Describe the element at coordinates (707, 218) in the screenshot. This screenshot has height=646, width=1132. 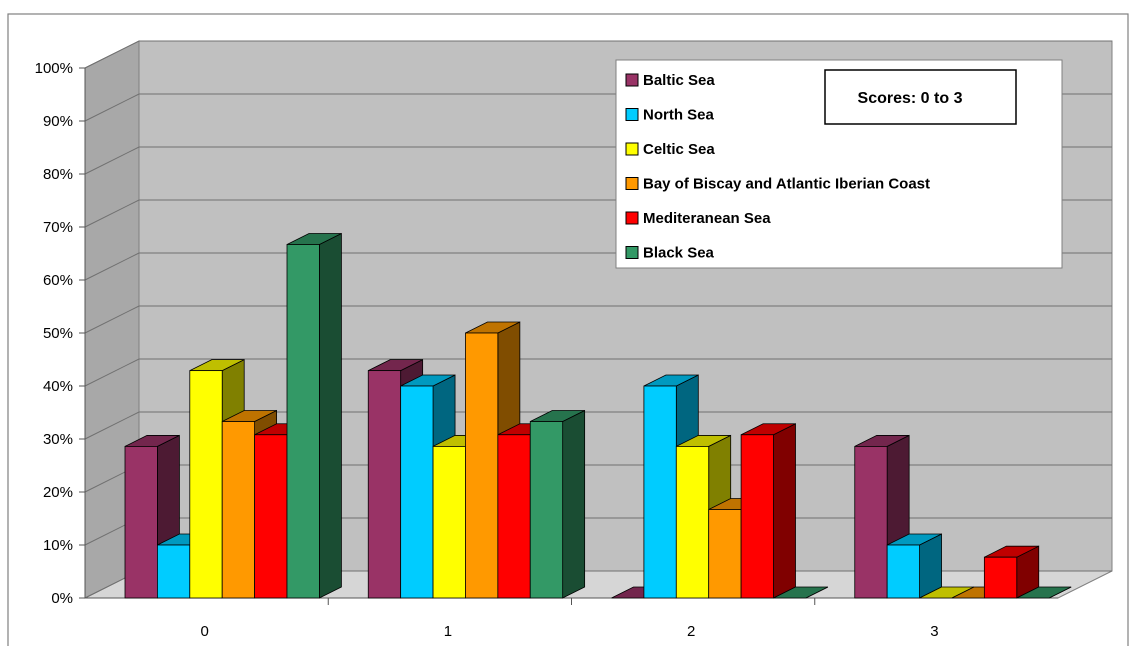
I see `legend-label: Mediteranean Sea` at that location.